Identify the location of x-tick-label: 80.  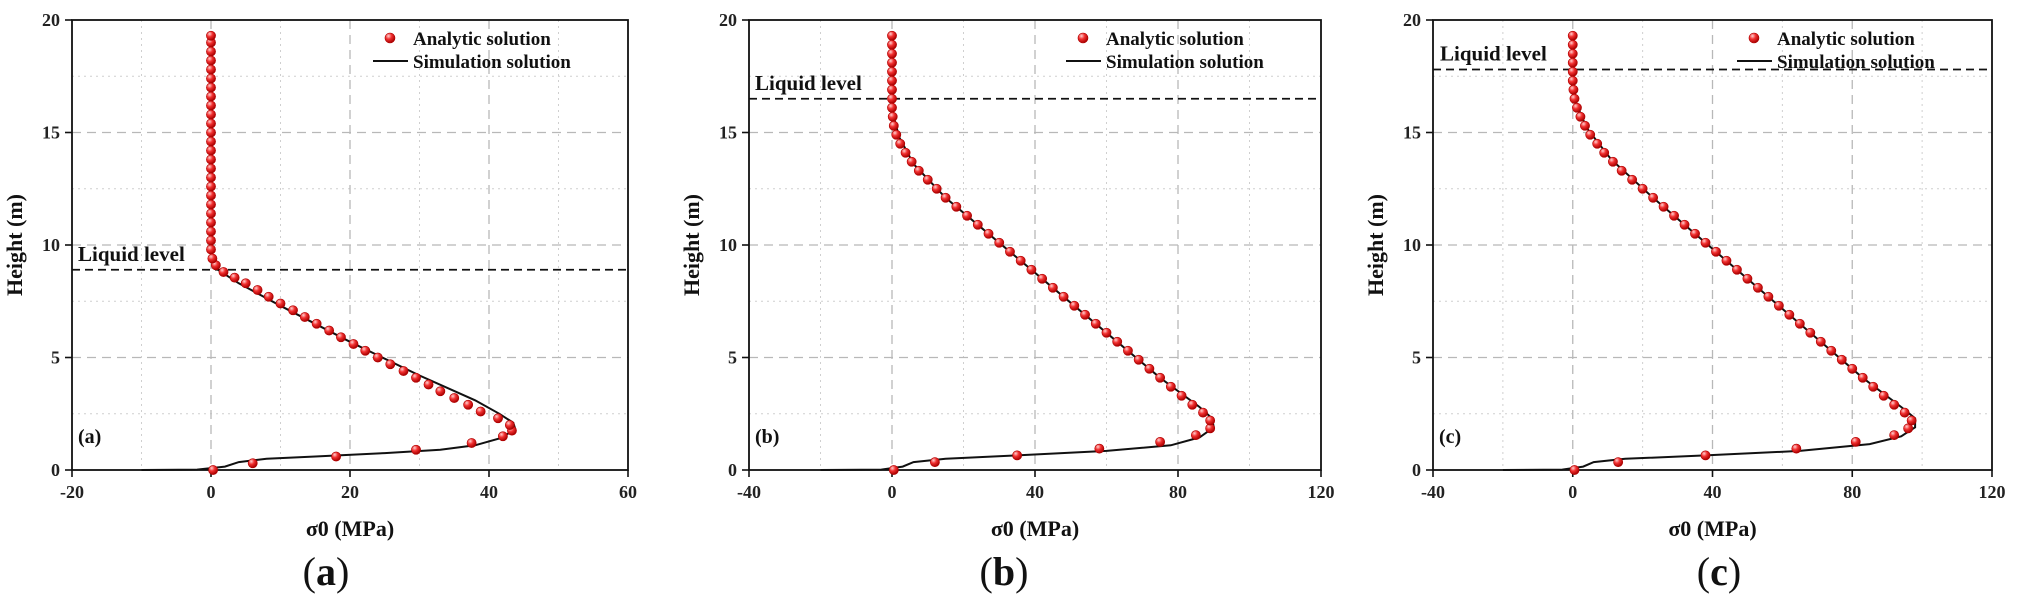
(1852, 492).